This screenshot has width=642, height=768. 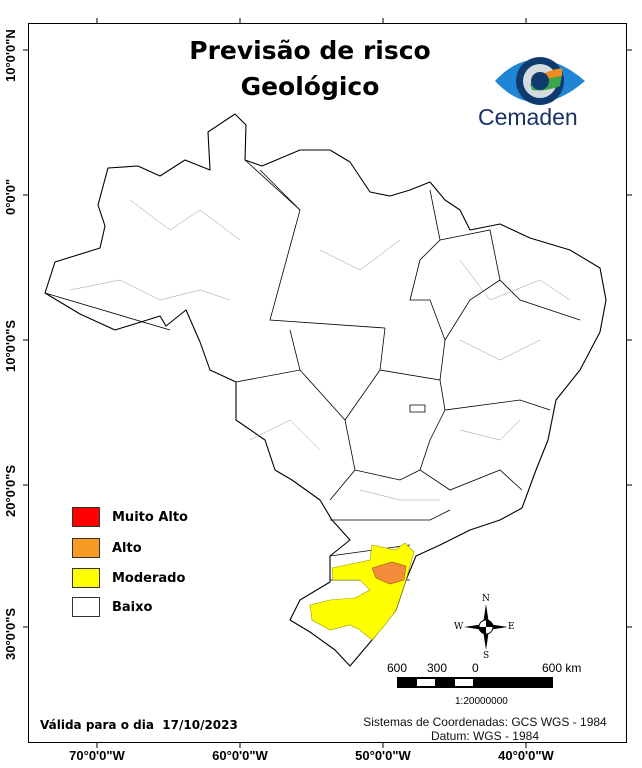 What do you see at coordinates (475, 668) in the screenshot?
I see `scale-label-0: 0` at bounding box center [475, 668].